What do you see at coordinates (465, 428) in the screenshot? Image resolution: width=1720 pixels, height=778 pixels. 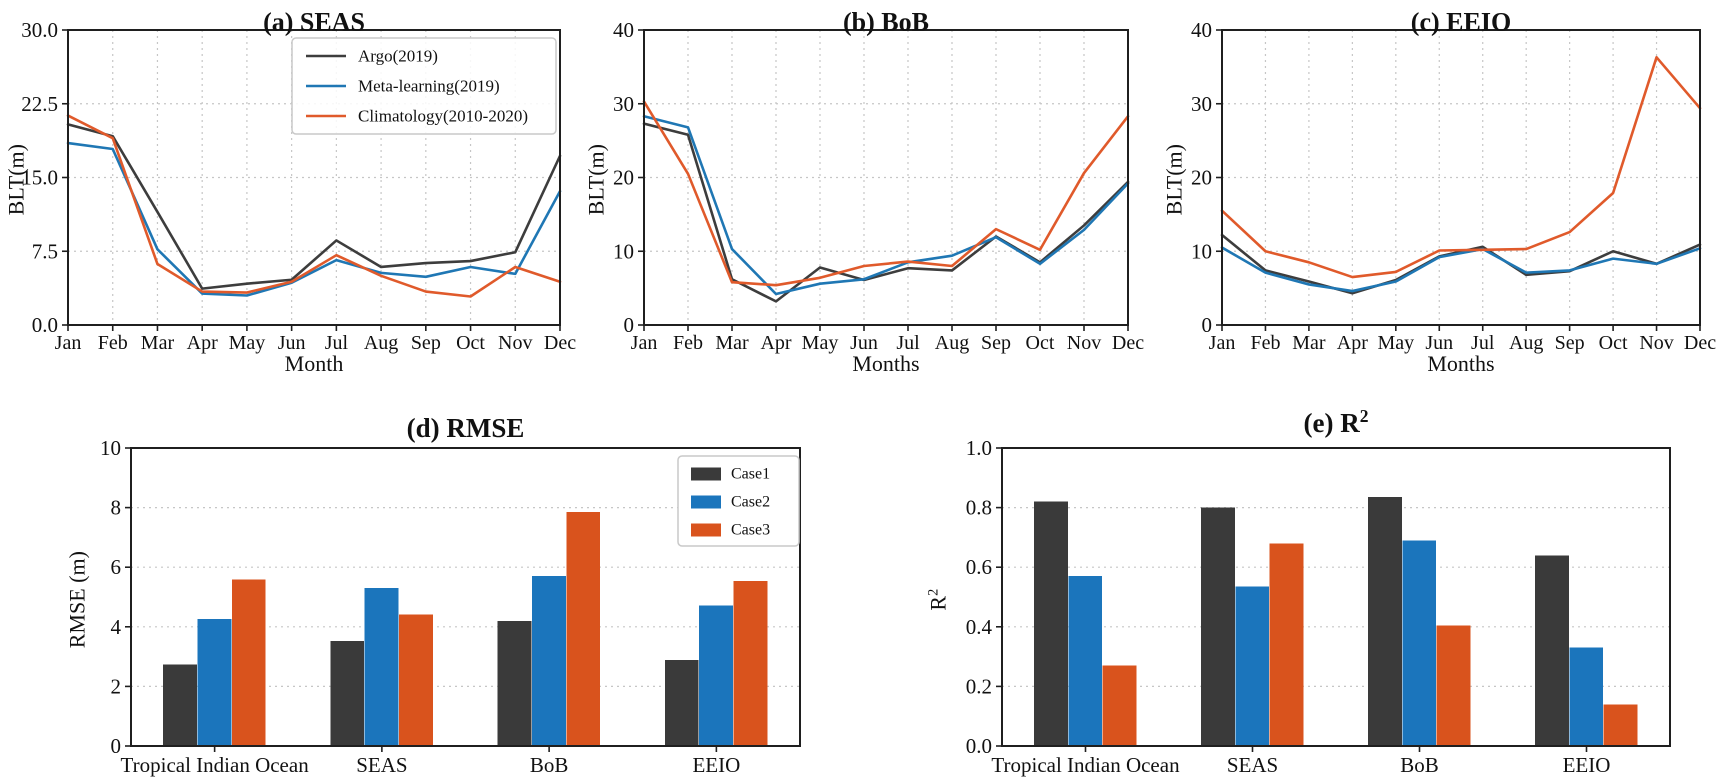 I see `panel-d-title: (d) RMSE` at bounding box center [465, 428].